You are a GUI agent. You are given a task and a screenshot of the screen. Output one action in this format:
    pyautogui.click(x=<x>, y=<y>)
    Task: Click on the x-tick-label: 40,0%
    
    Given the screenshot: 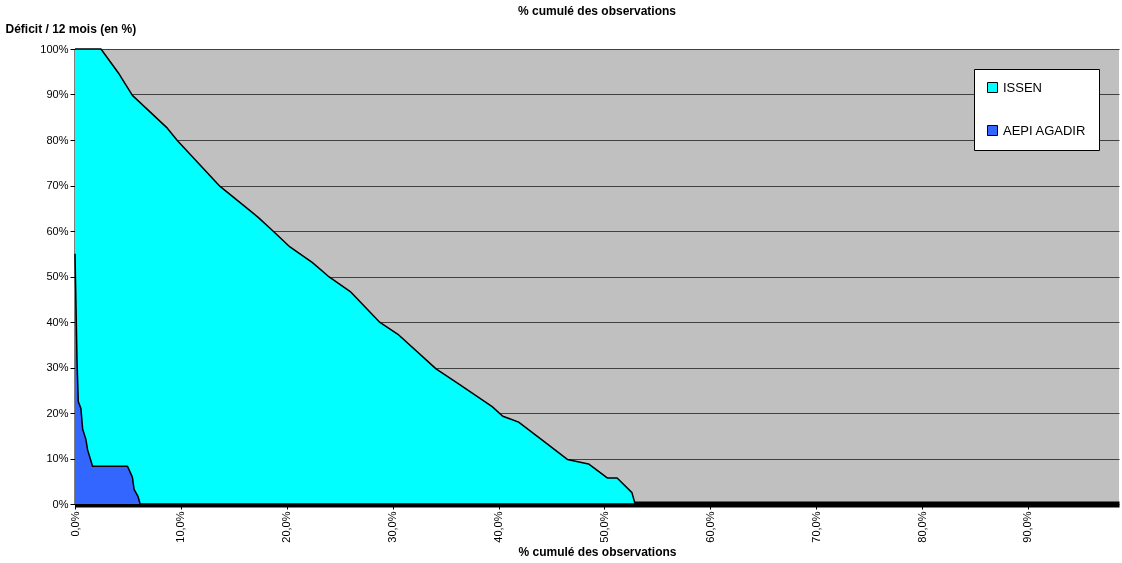 What is the action you would take?
    pyautogui.click(x=498, y=527)
    